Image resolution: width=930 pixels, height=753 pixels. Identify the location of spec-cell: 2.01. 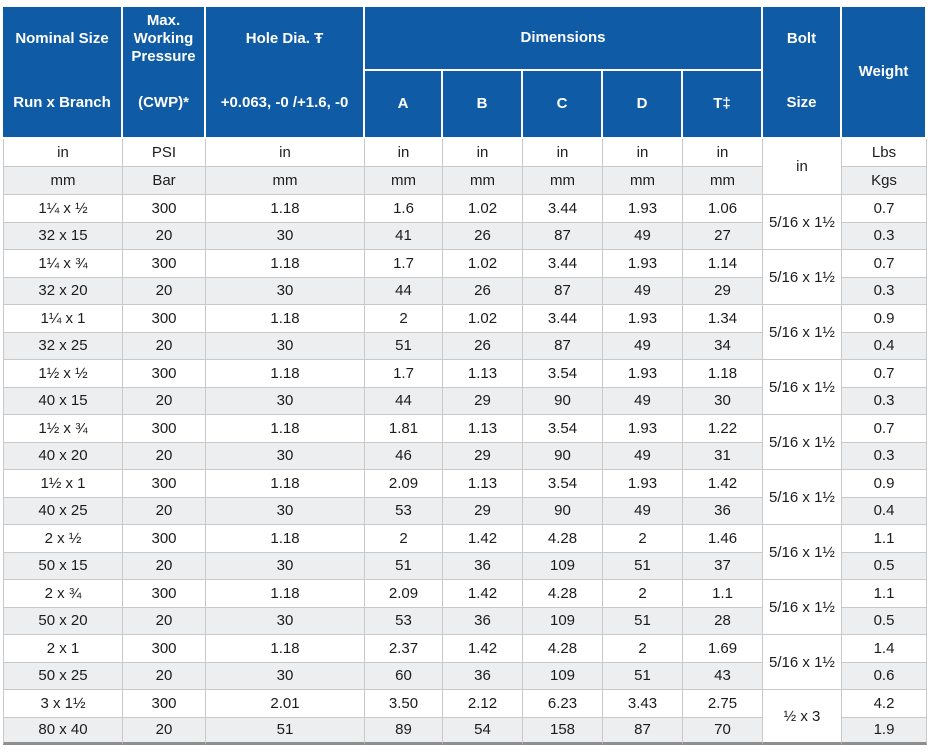
(285, 704).